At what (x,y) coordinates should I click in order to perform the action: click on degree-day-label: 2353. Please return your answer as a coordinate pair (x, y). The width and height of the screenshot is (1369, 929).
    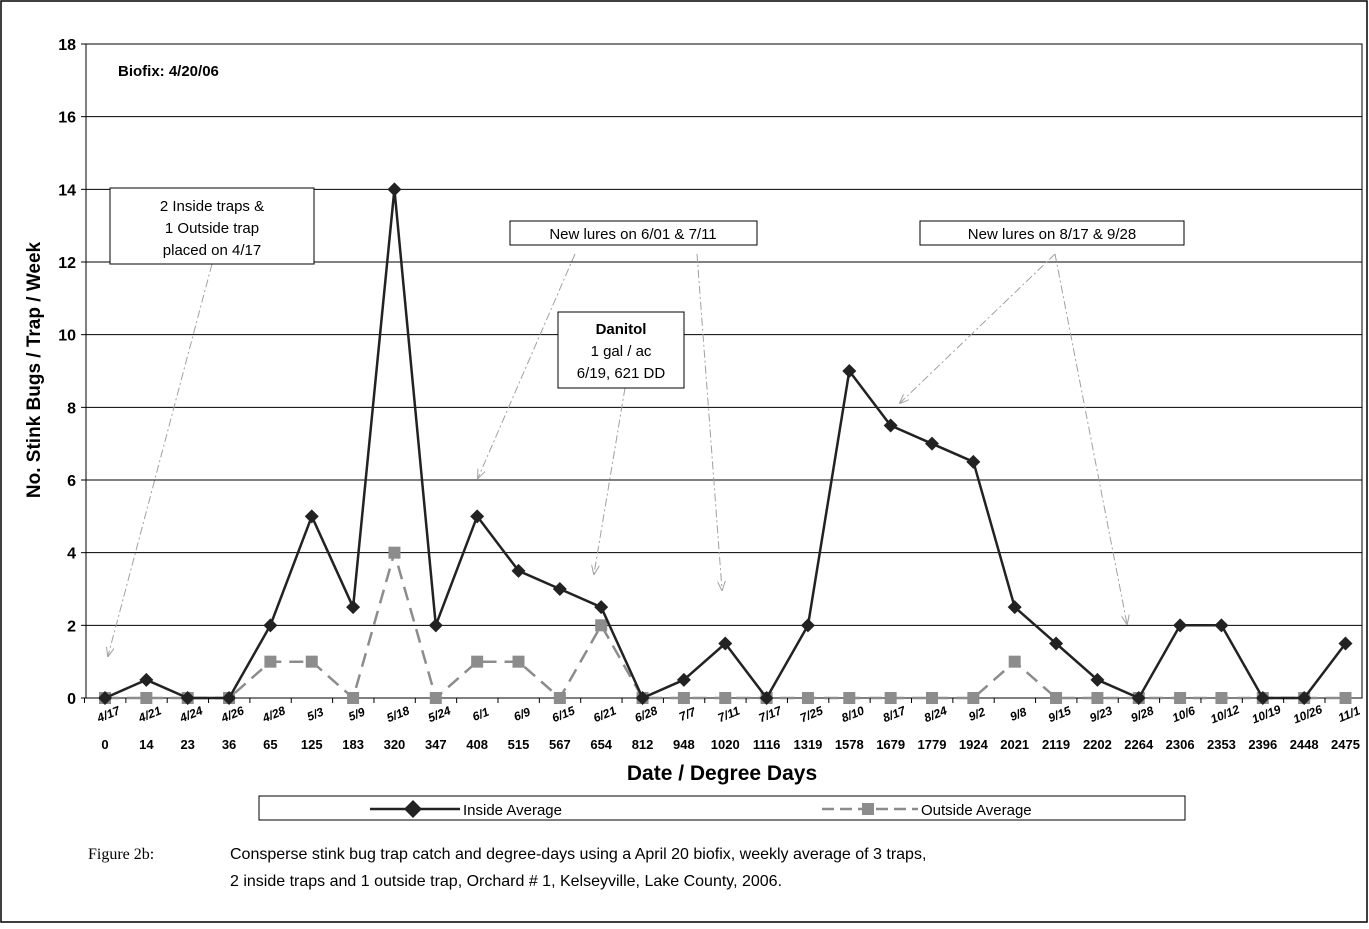
    Looking at the image, I should click on (1221, 744).